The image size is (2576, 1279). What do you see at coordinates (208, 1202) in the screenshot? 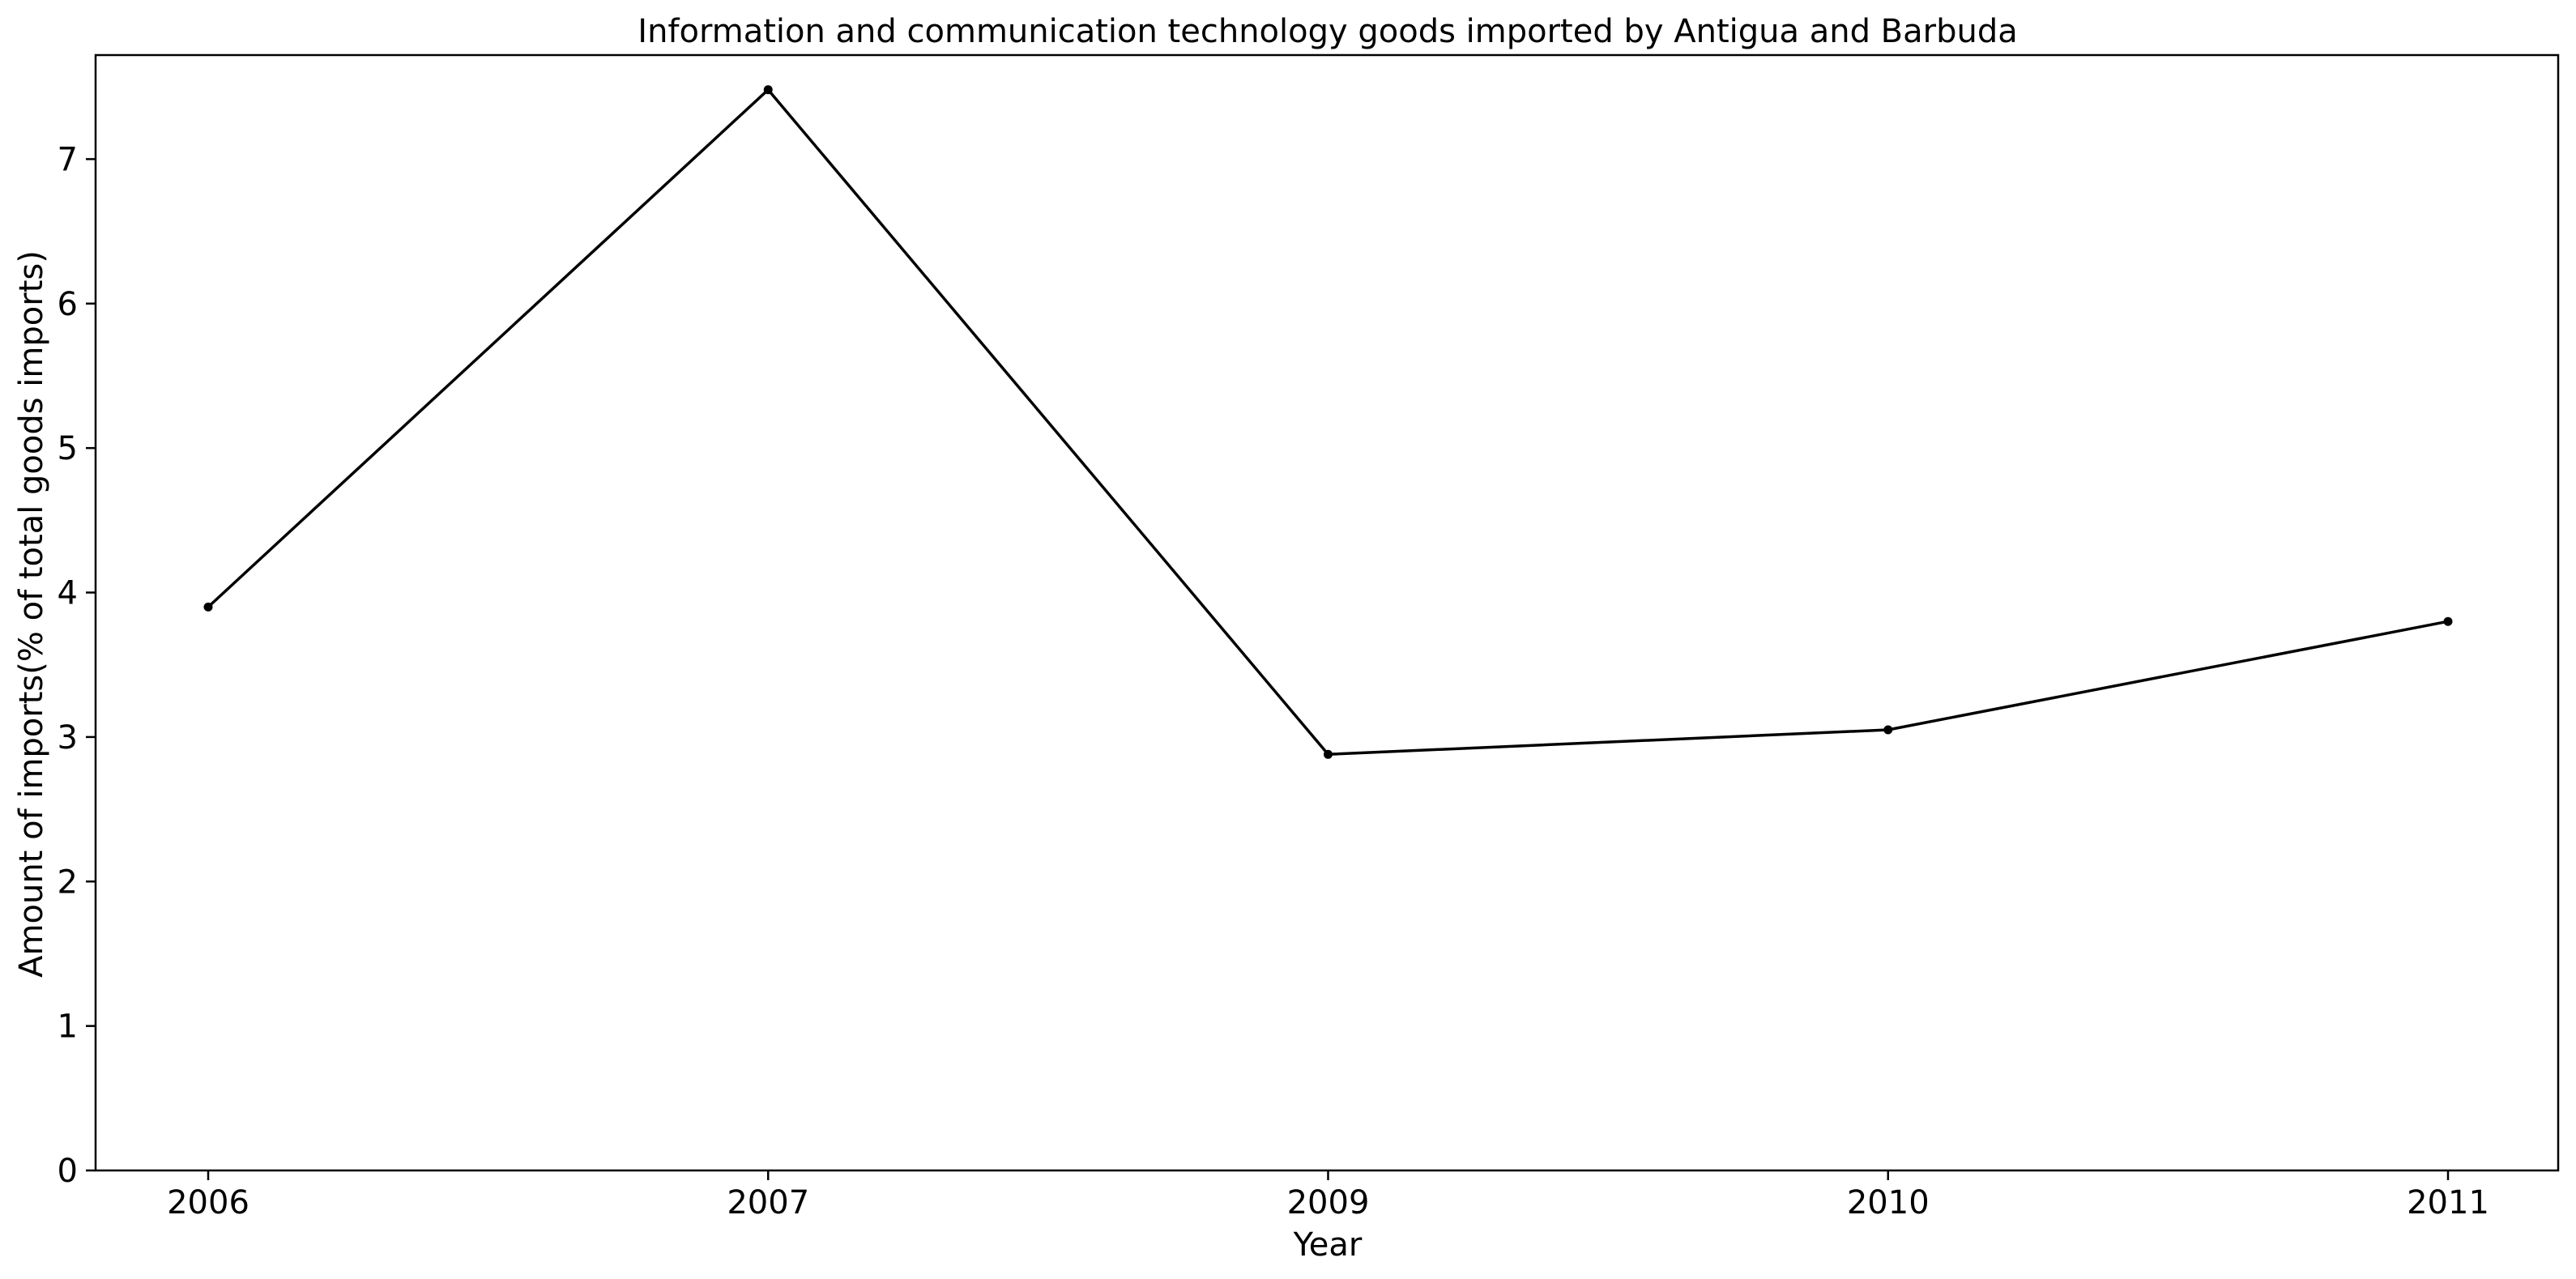
I see `x-tick-label: 2006` at bounding box center [208, 1202].